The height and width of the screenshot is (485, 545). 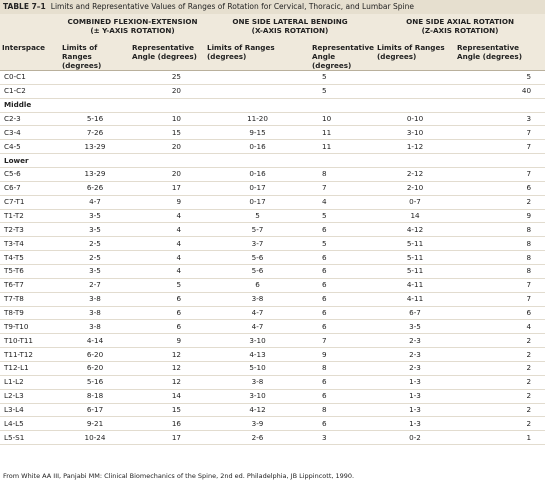 I want to click on cell: 6-17, so click(x=95, y=410).